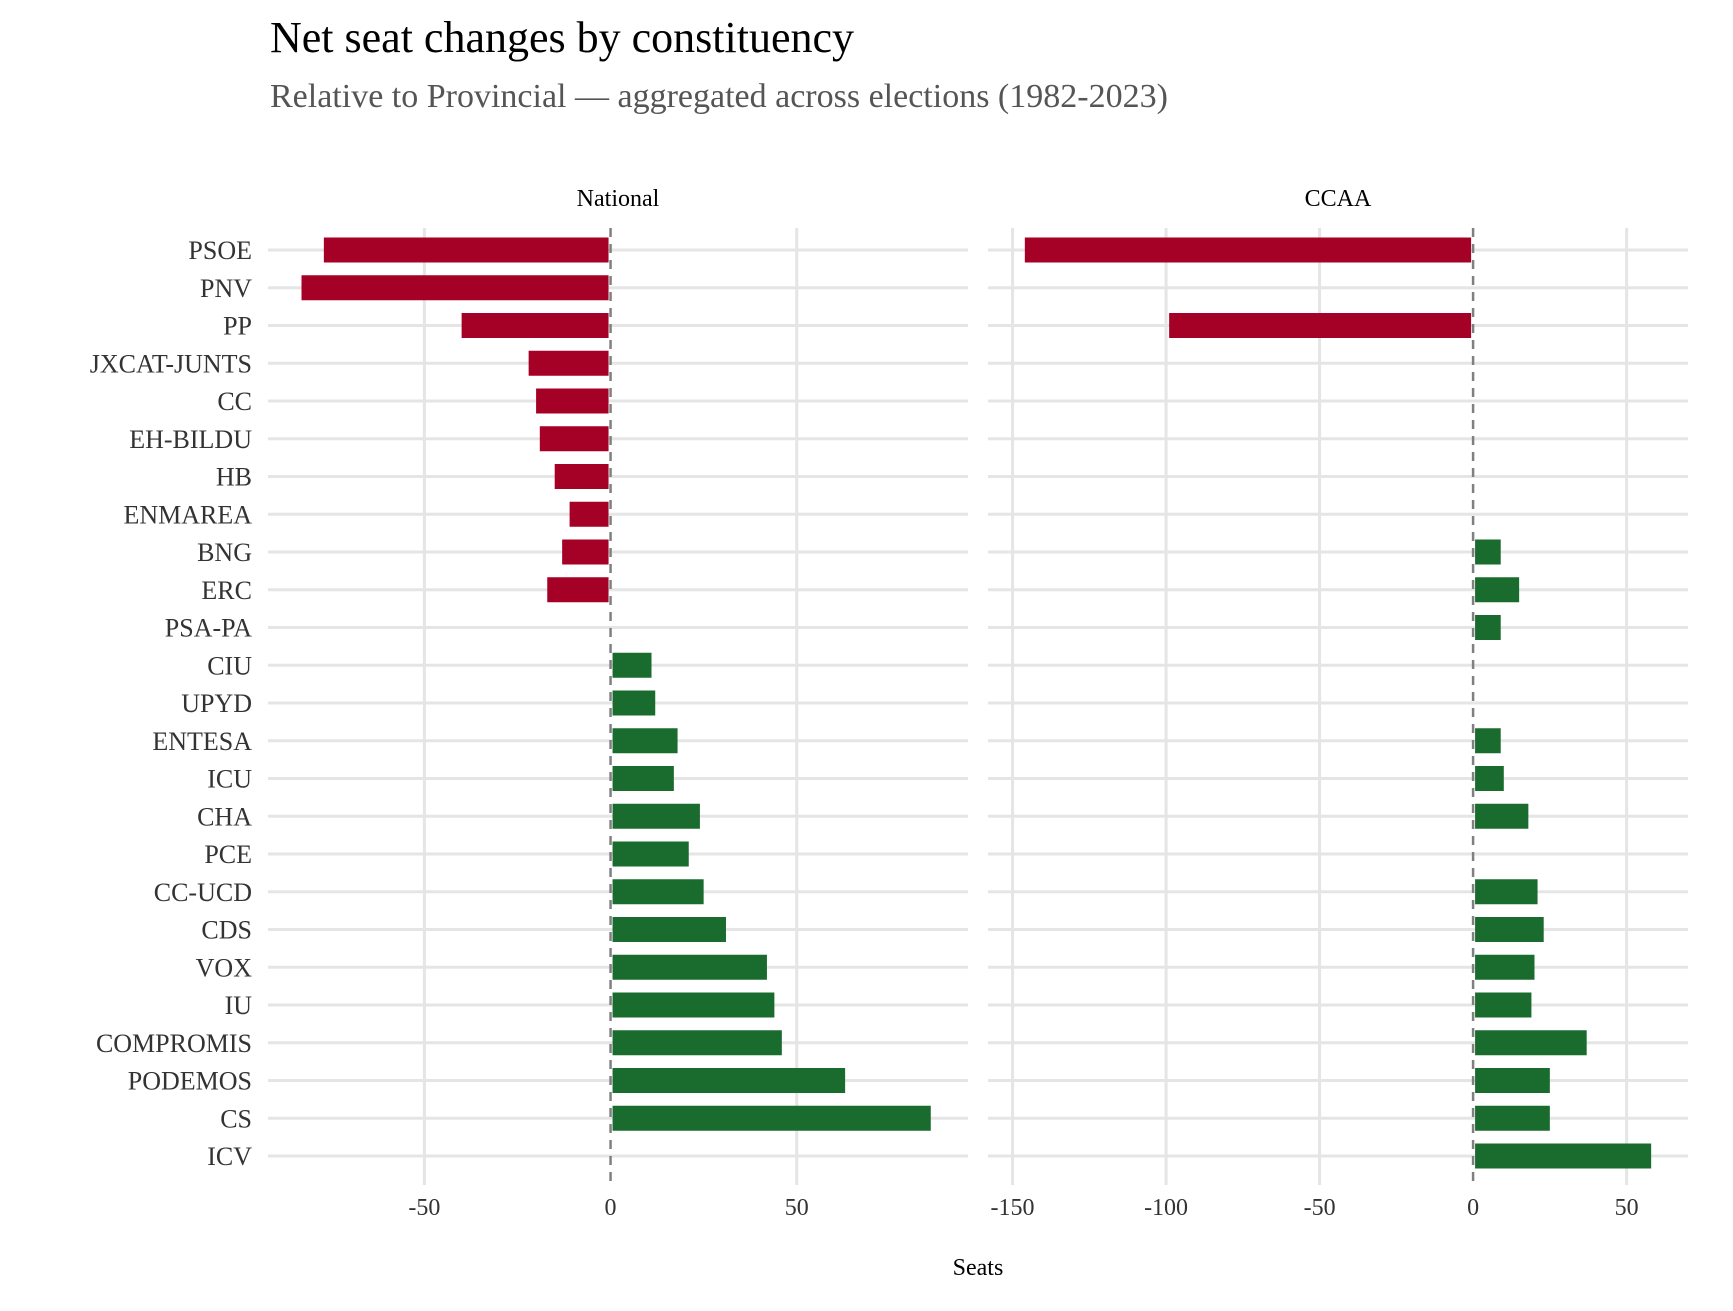 Image resolution: width=1733 pixels, height=1311 pixels. What do you see at coordinates (455, 288) in the screenshot?
I see `bar-pnv` at bounding box center [455, 288].